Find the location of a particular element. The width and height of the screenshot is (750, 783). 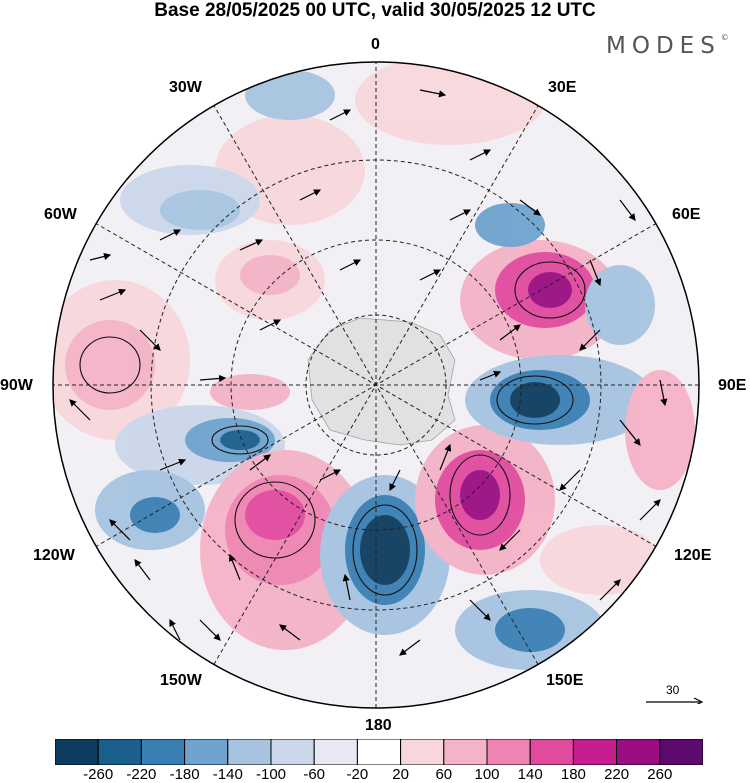

colorbar-tick-label: 180 is located at coordinates (573, 774).